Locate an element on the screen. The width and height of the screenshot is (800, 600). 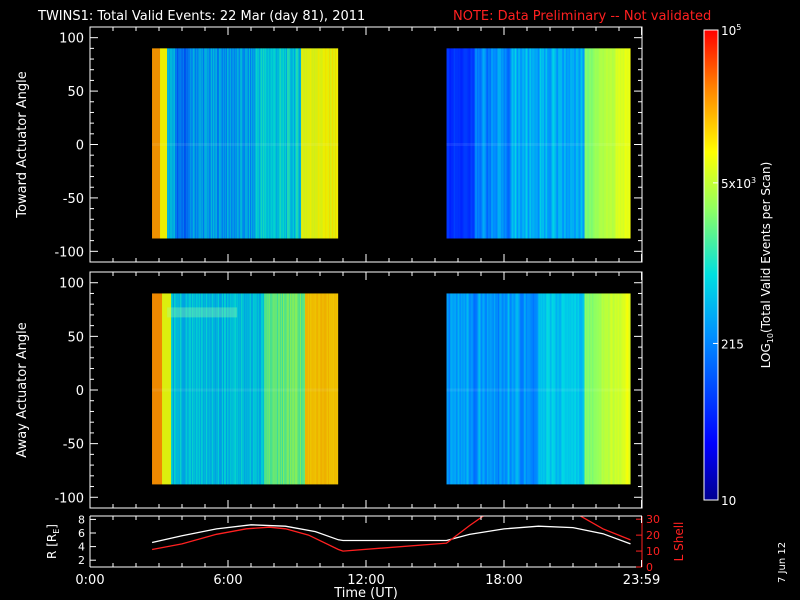
heatmap-segment is located at coordinates (245, 143).